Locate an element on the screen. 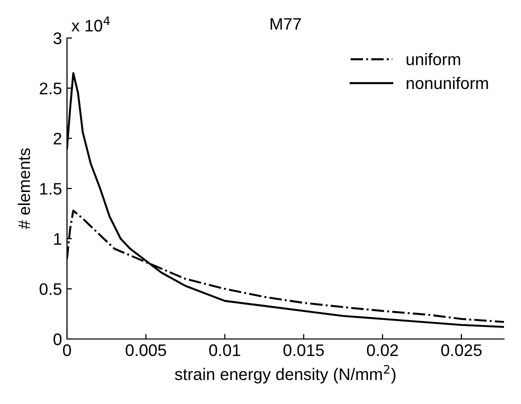  x-tick-label: 0.015 is located at coordinates (303, 350).